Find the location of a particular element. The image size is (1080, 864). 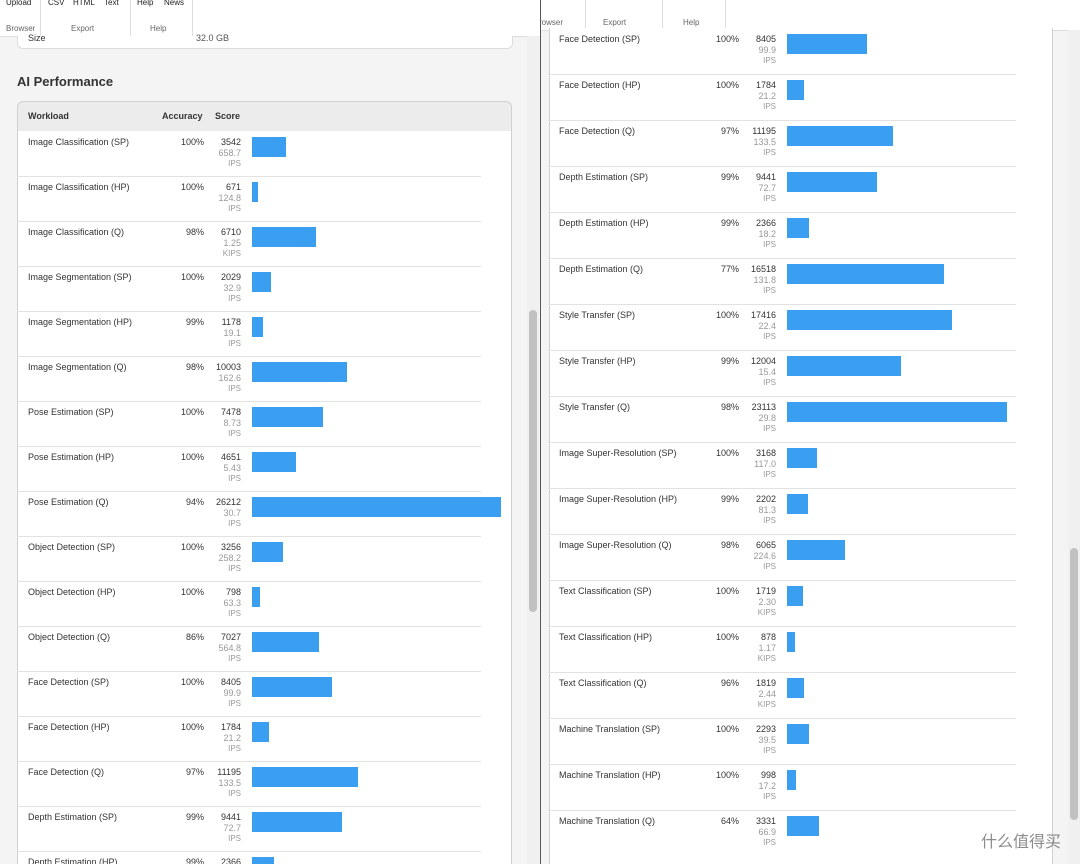

workload: Face Detection (Q) is located at coordinates (66, 772).